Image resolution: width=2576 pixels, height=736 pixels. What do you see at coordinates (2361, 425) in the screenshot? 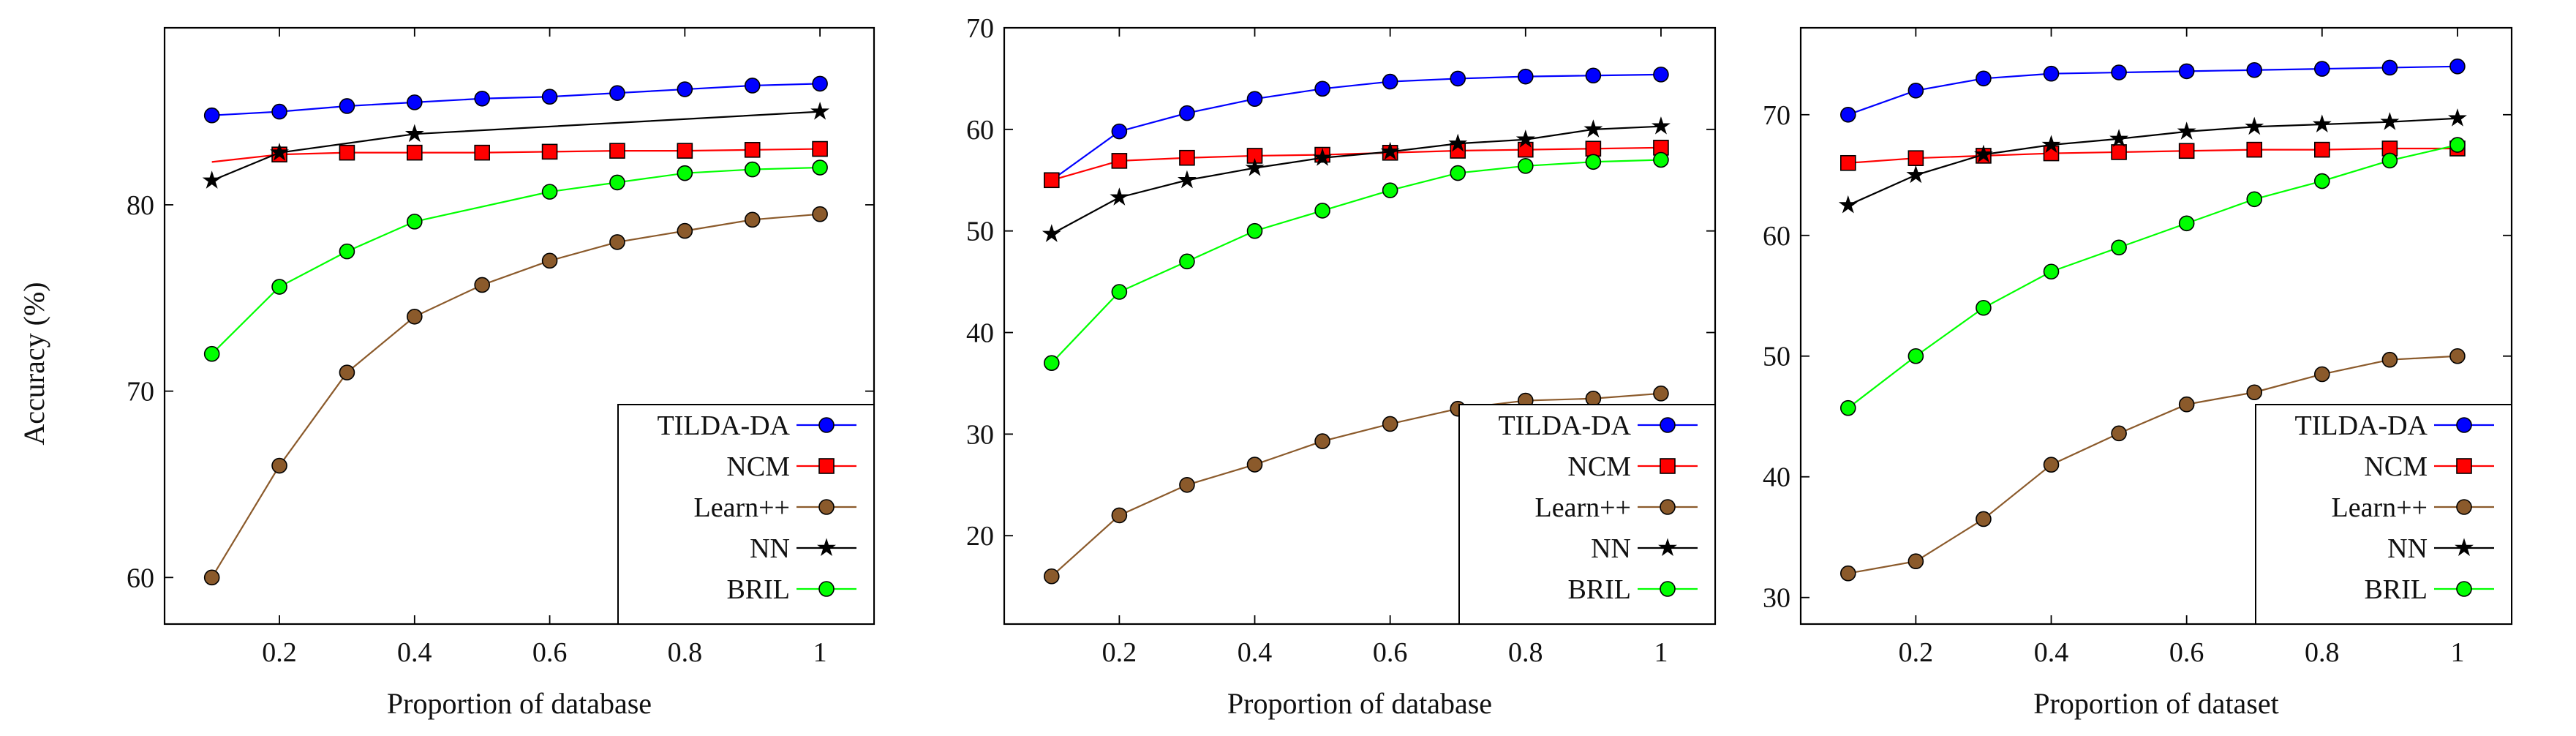
I see `legend-label-tilda-da: TILDA-DA` at bounding box center [2361, 425].